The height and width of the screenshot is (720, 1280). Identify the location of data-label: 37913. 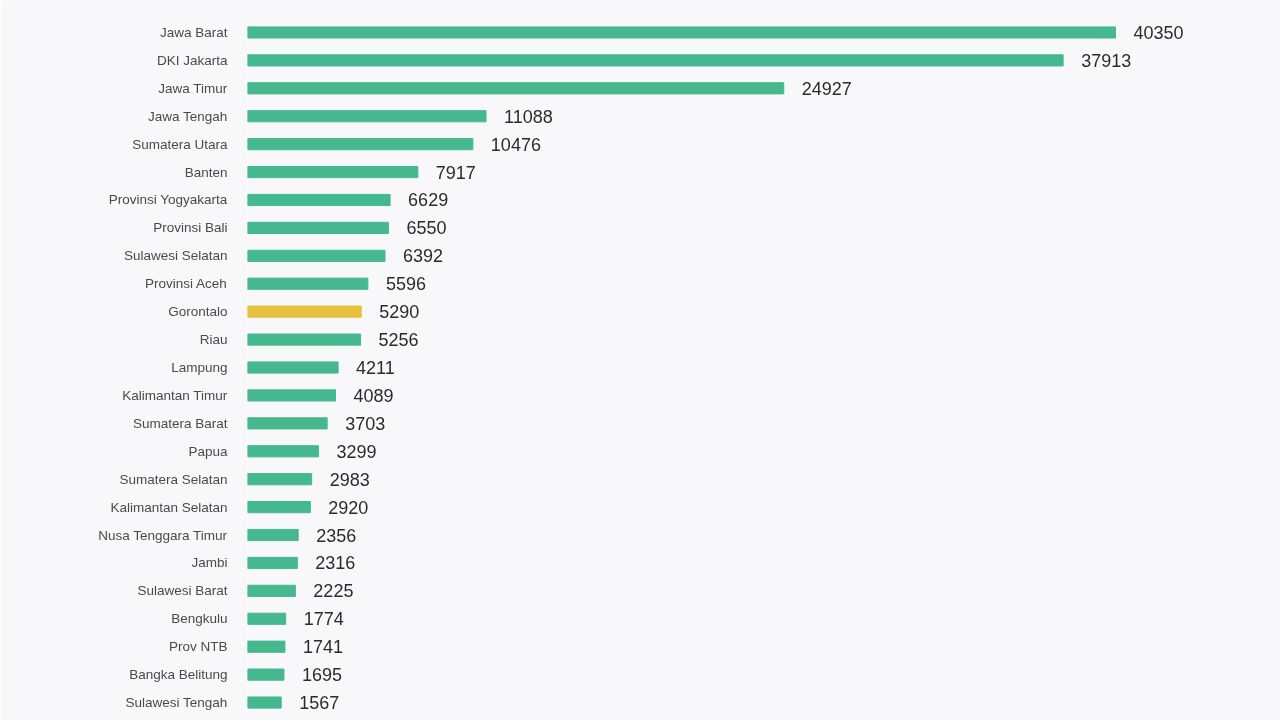
(1106, 60).